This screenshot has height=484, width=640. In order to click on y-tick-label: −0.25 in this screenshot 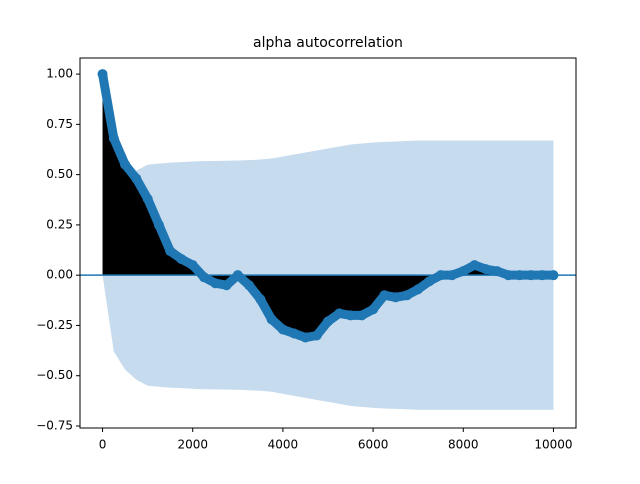, I will do `click(54, 325)`.